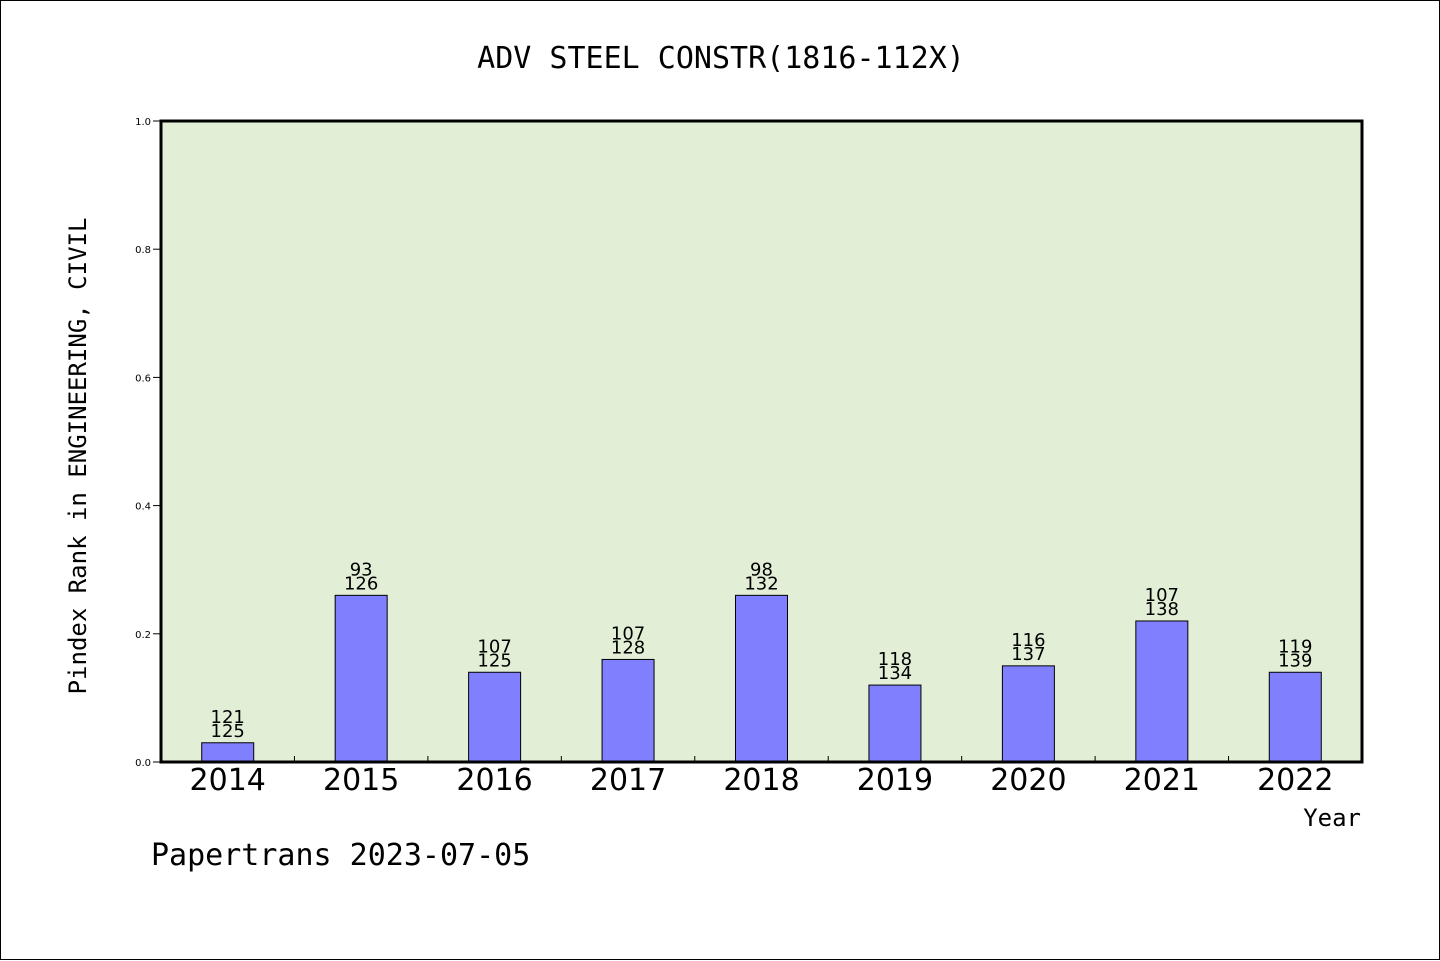 Image resolution: width=1440 pixels, height=961 pixels. Describe the element at coordinates (143, 122) in the screenshot. I see `y-tick-label: 1.0` at that location.